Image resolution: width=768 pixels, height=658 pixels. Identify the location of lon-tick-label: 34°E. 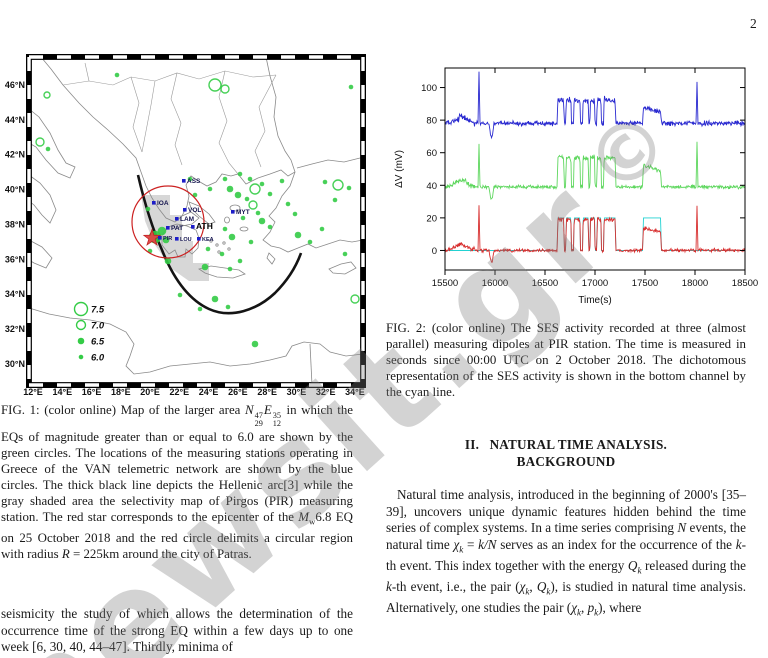
(355, 392).